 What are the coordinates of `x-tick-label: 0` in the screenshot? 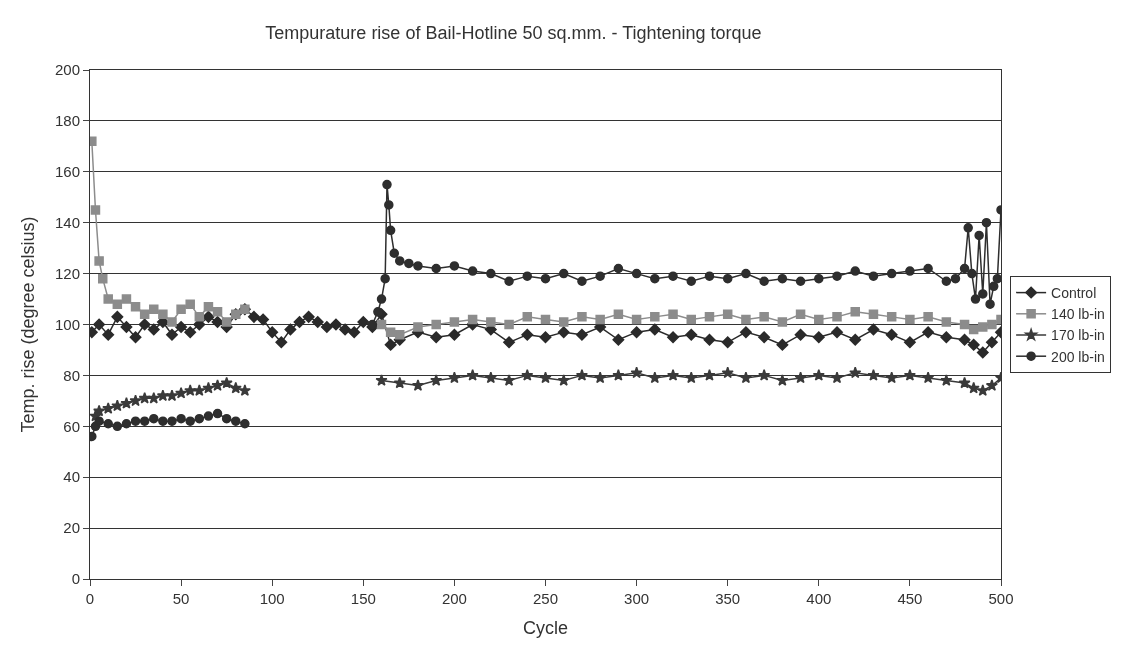 It's located at (90, 598).